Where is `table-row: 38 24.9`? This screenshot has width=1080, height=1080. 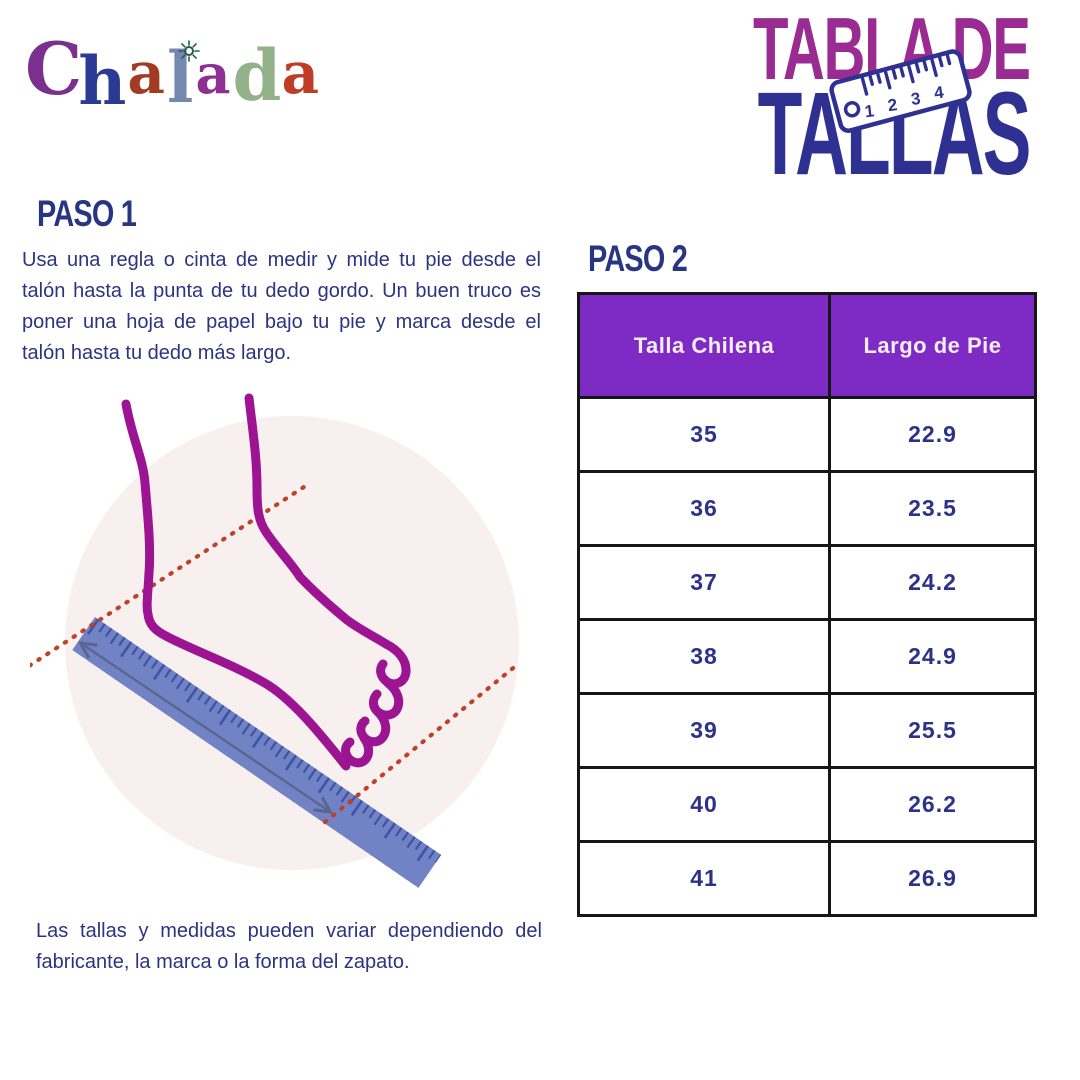 table-row: 38 24.9 is located at coordinates (807, 656).